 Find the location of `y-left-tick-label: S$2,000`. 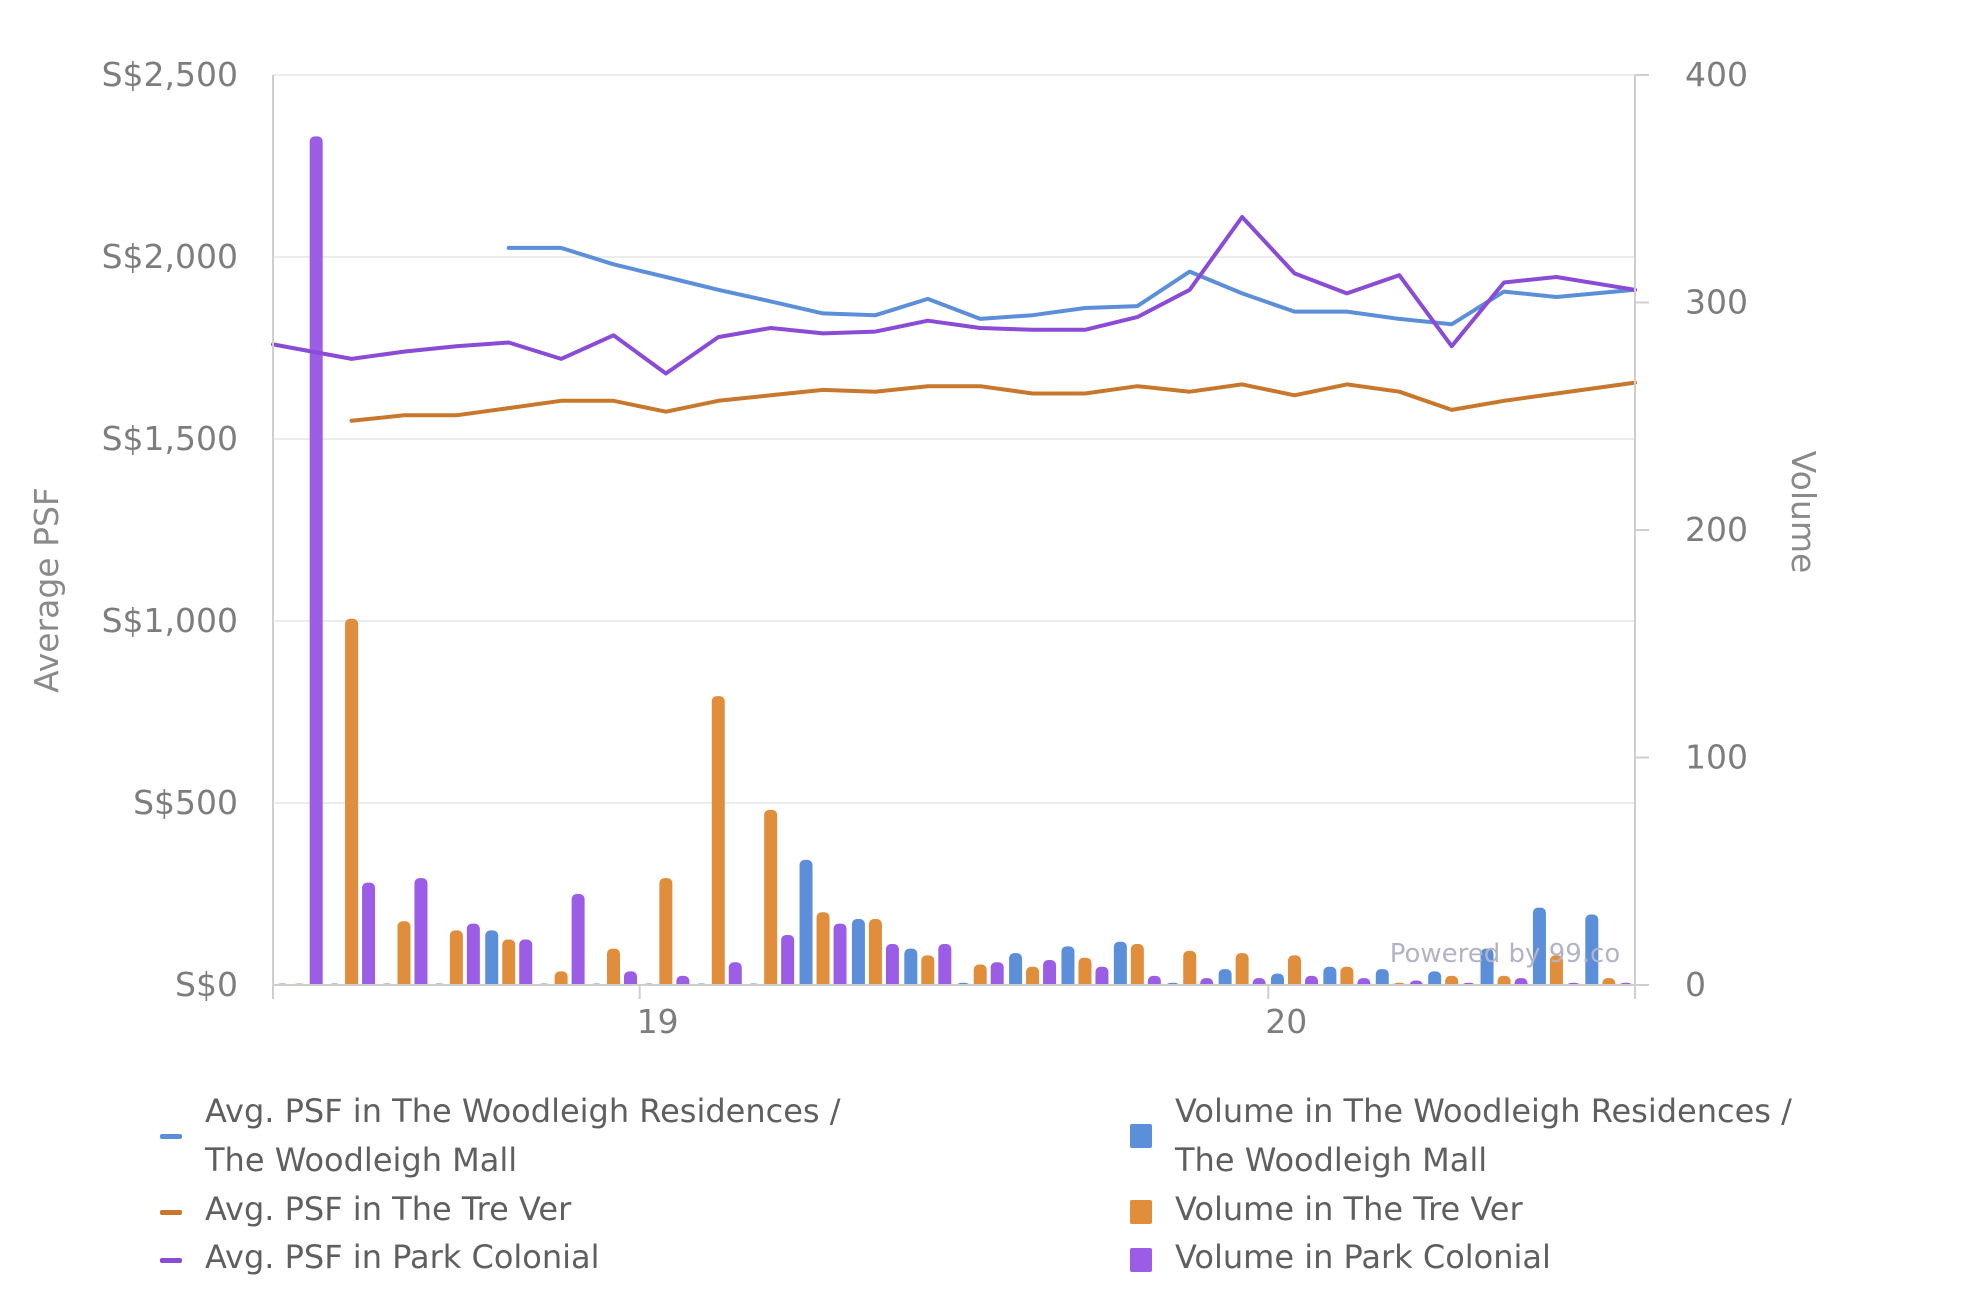

y-left-tick-label: S$2,000 is located at coordinates (170, 256).